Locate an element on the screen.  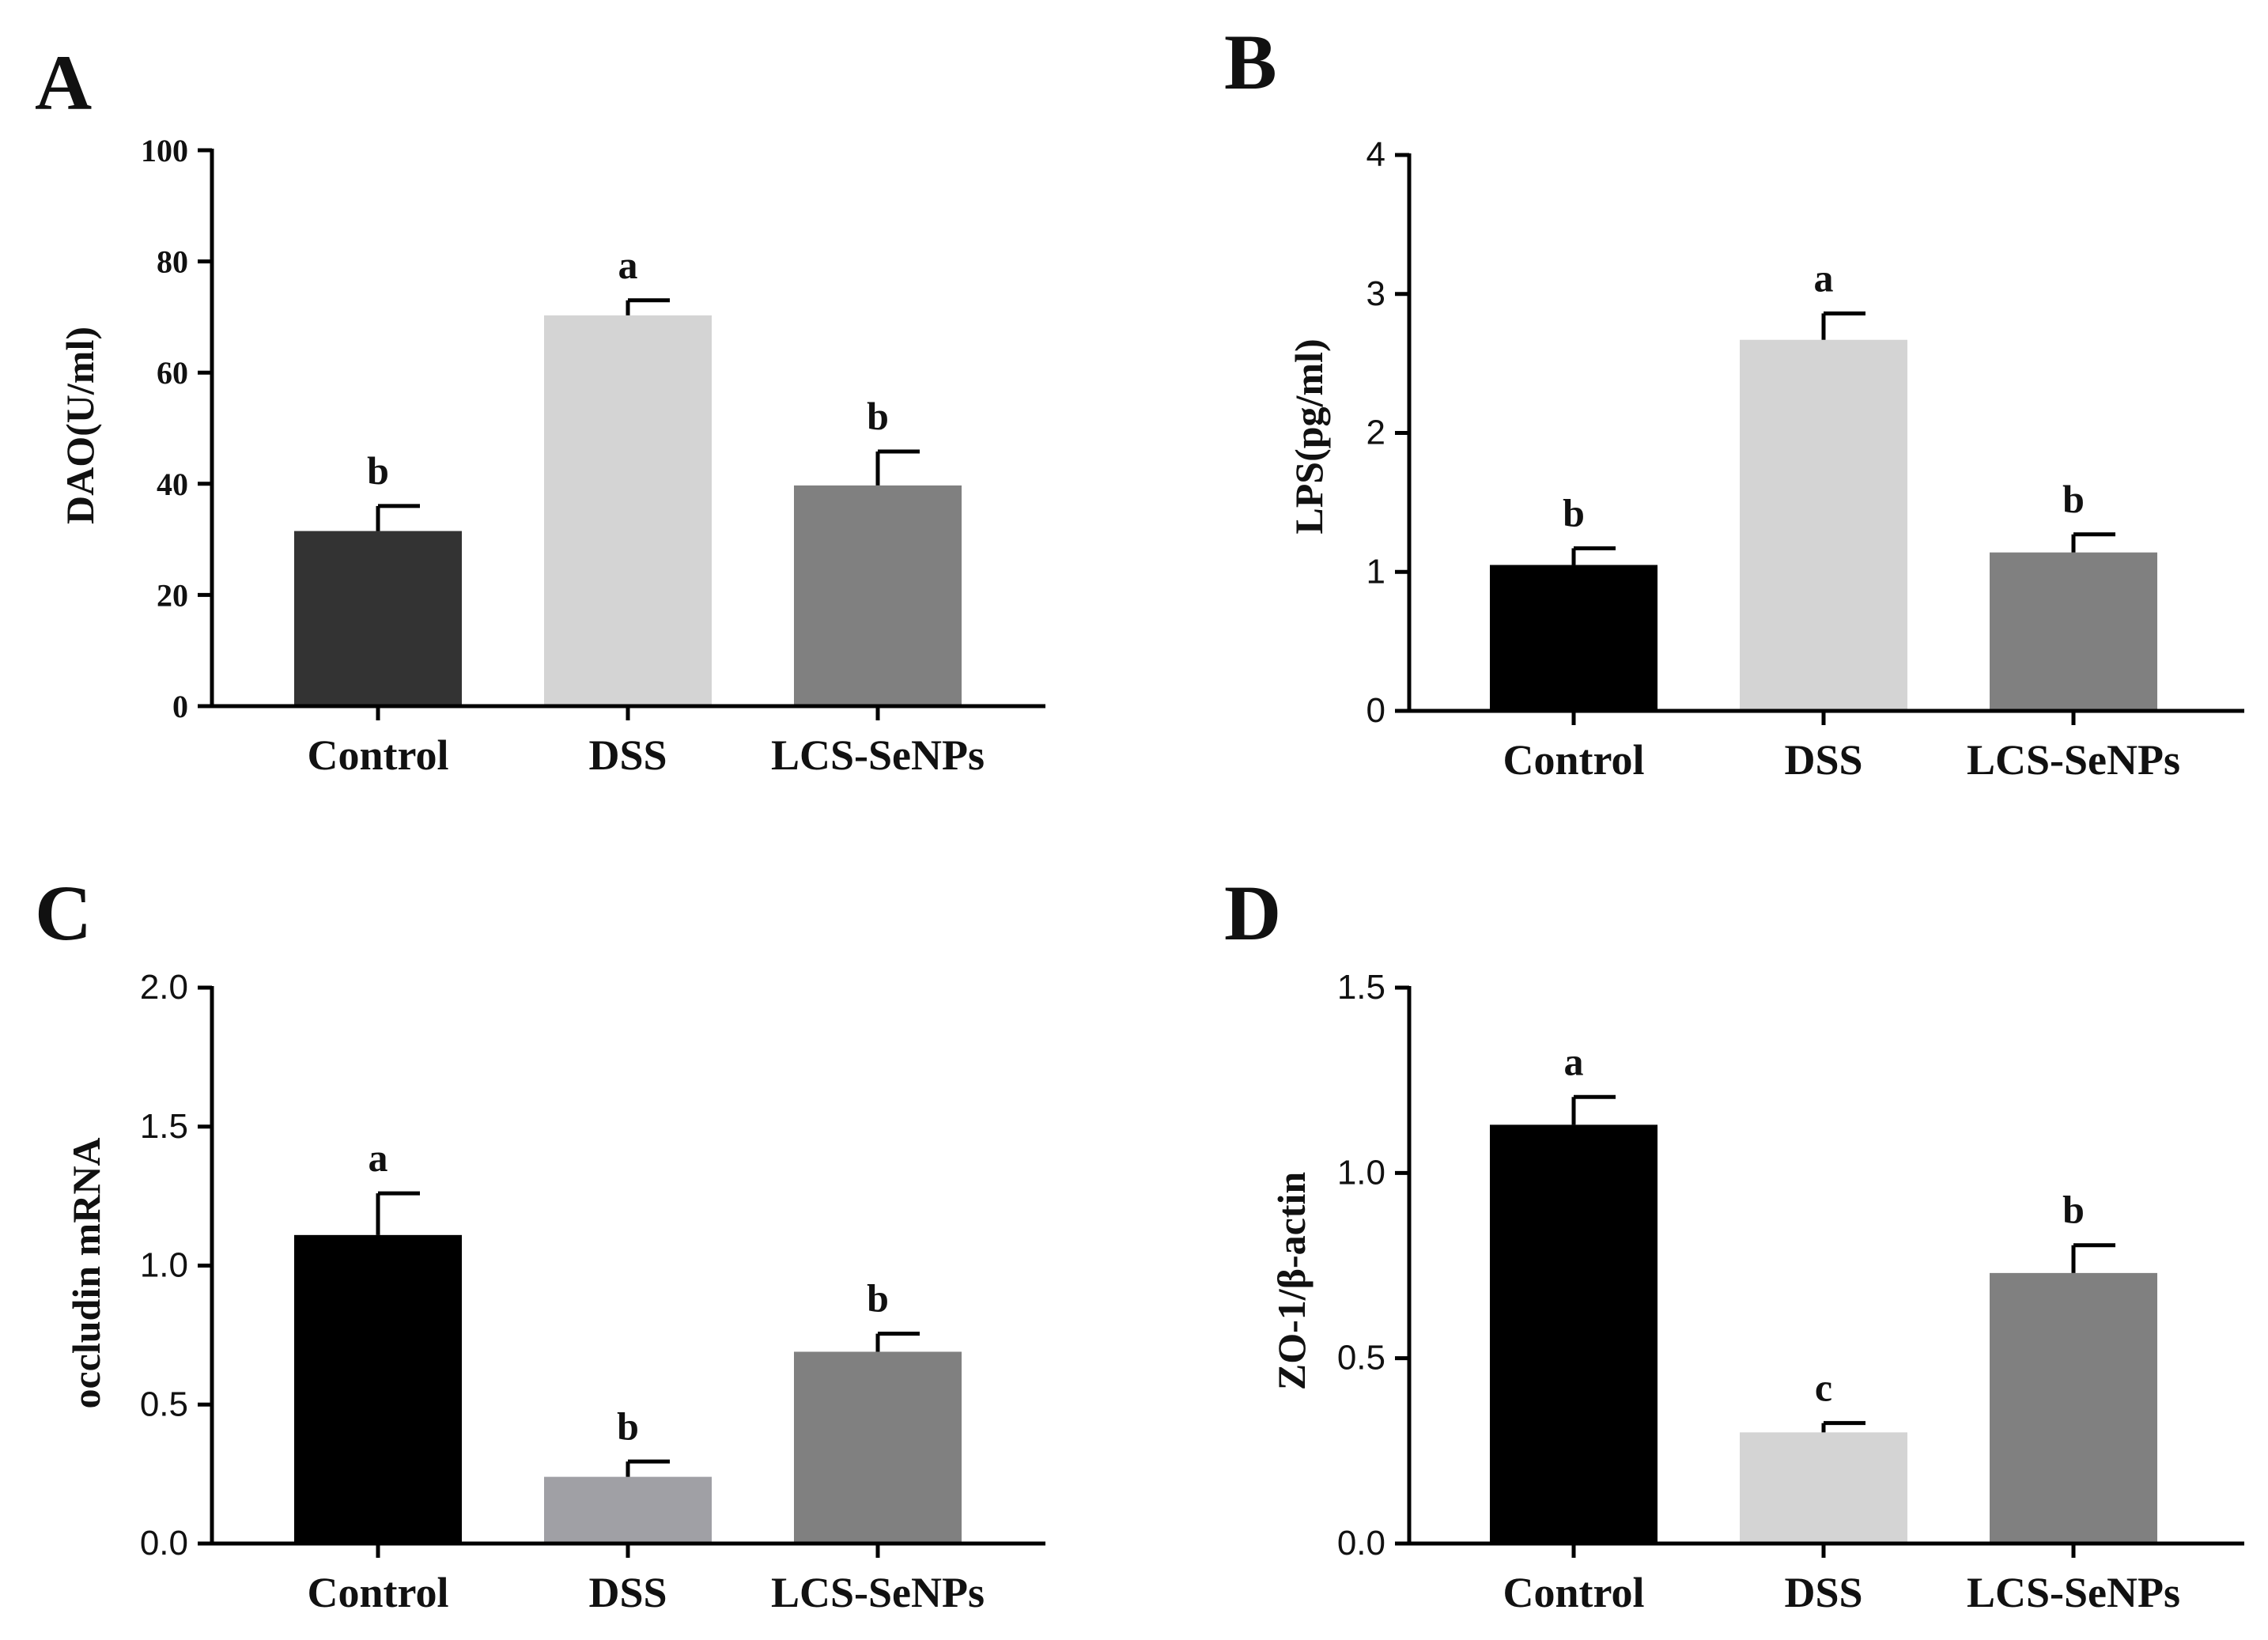
significance-label: c is located at coordinates (1823, 1388).